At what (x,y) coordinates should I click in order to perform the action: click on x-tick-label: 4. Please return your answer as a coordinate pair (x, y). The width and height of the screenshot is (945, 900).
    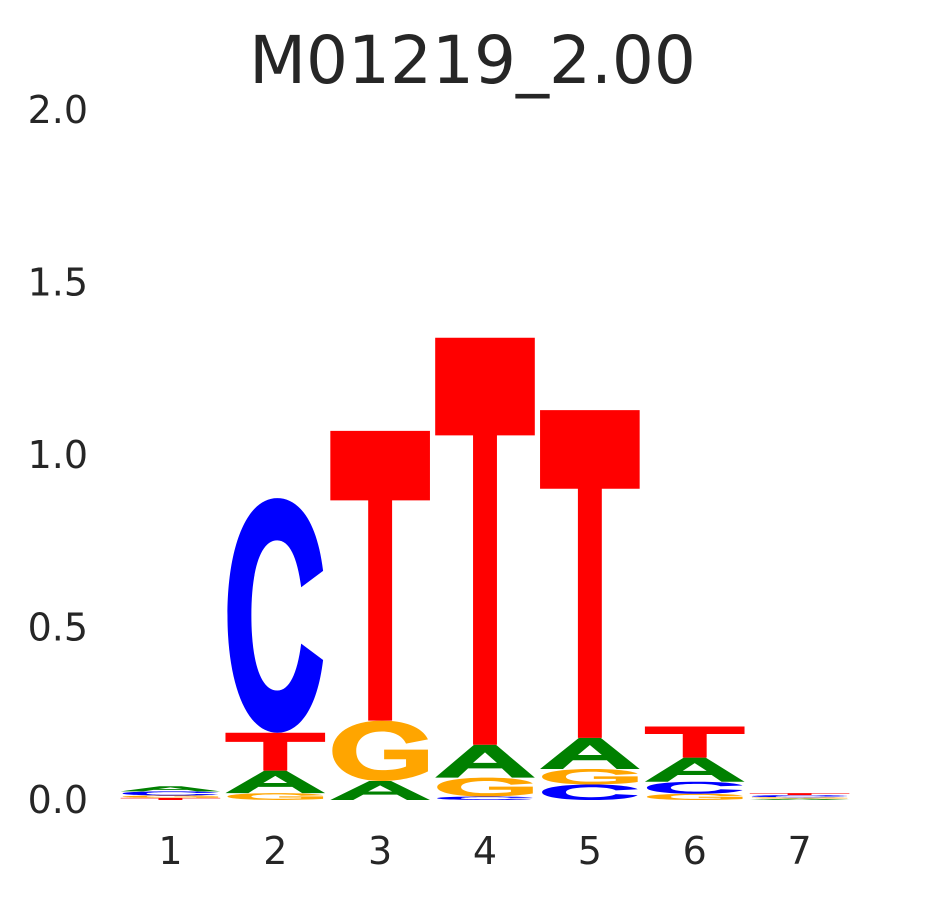
    Looking at the image, I should click on (485, 851).